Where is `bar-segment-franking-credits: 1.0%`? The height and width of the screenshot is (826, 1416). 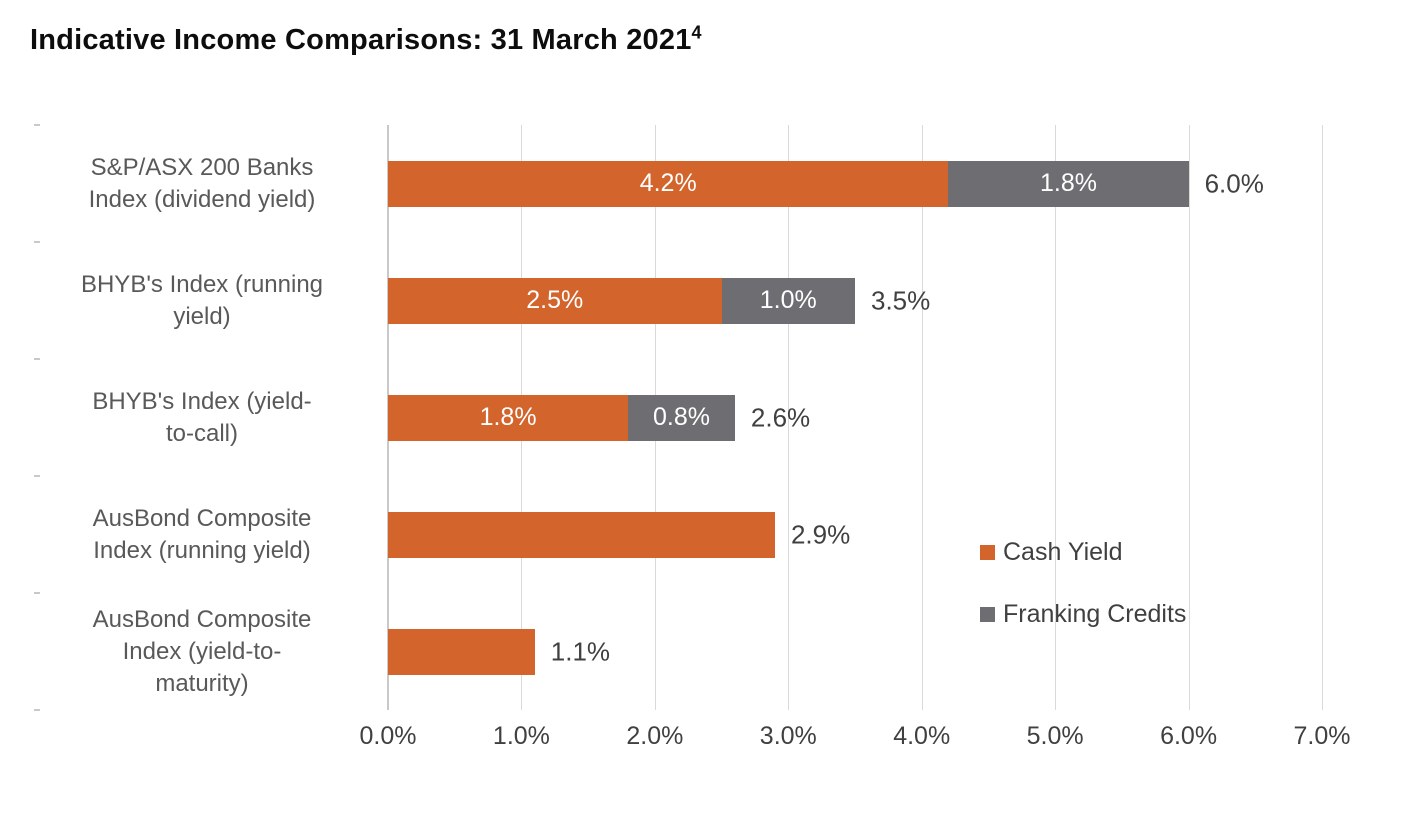 bar-segment-franking-credits: 1.0% is located at coordinates (788, 300).